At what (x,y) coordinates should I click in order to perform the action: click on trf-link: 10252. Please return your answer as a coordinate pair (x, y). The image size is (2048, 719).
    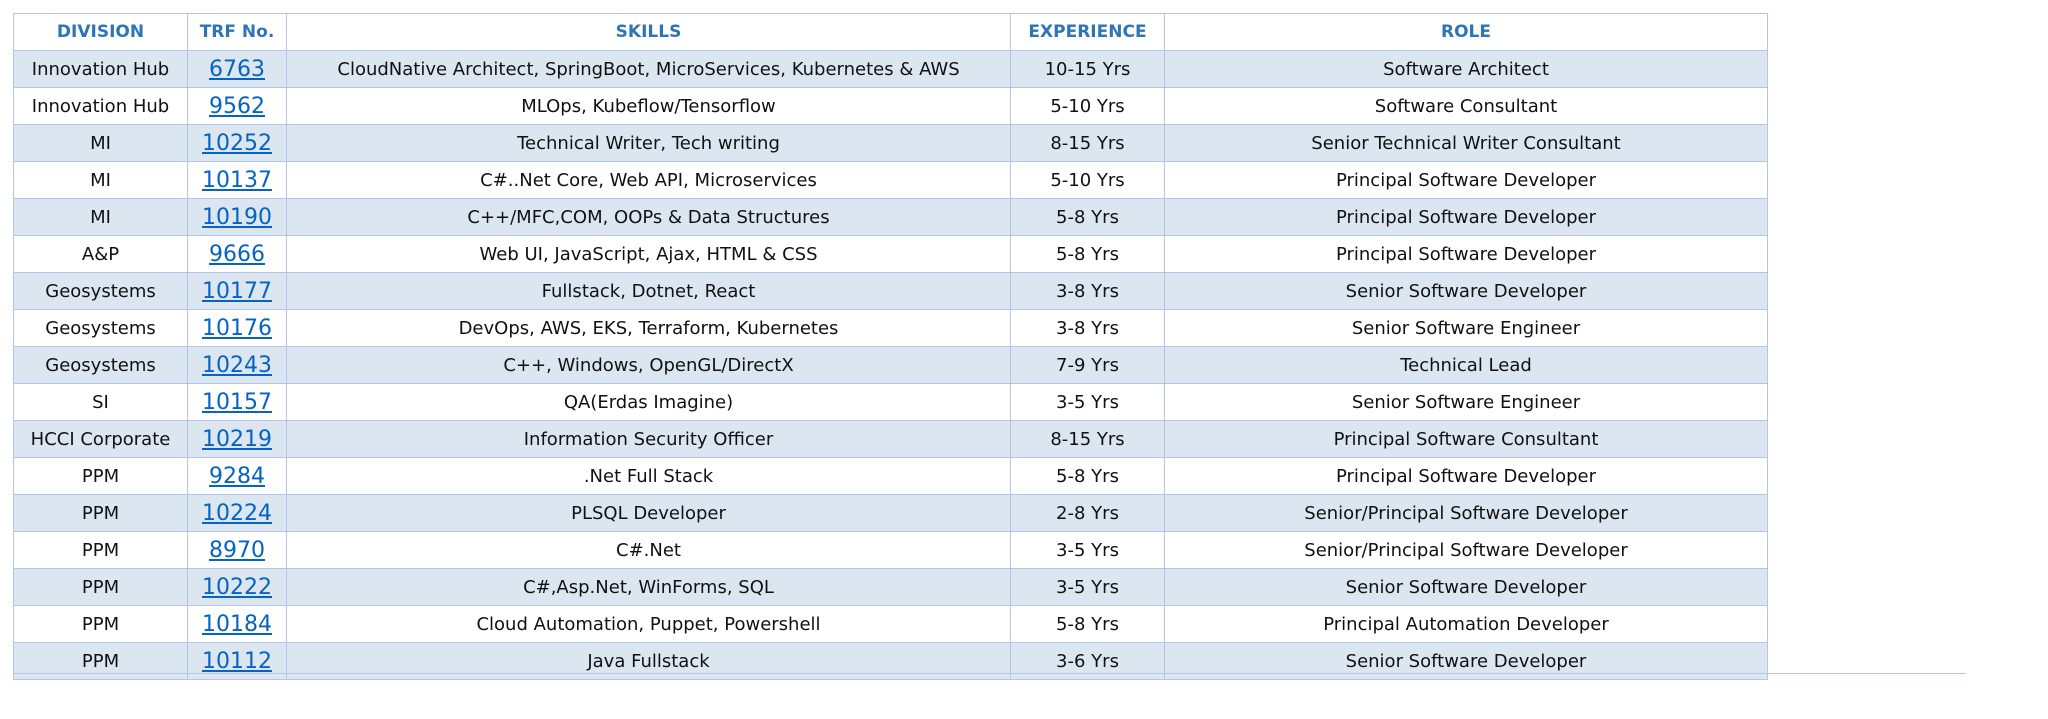
    Looking at the image, I should click on (237, 143).